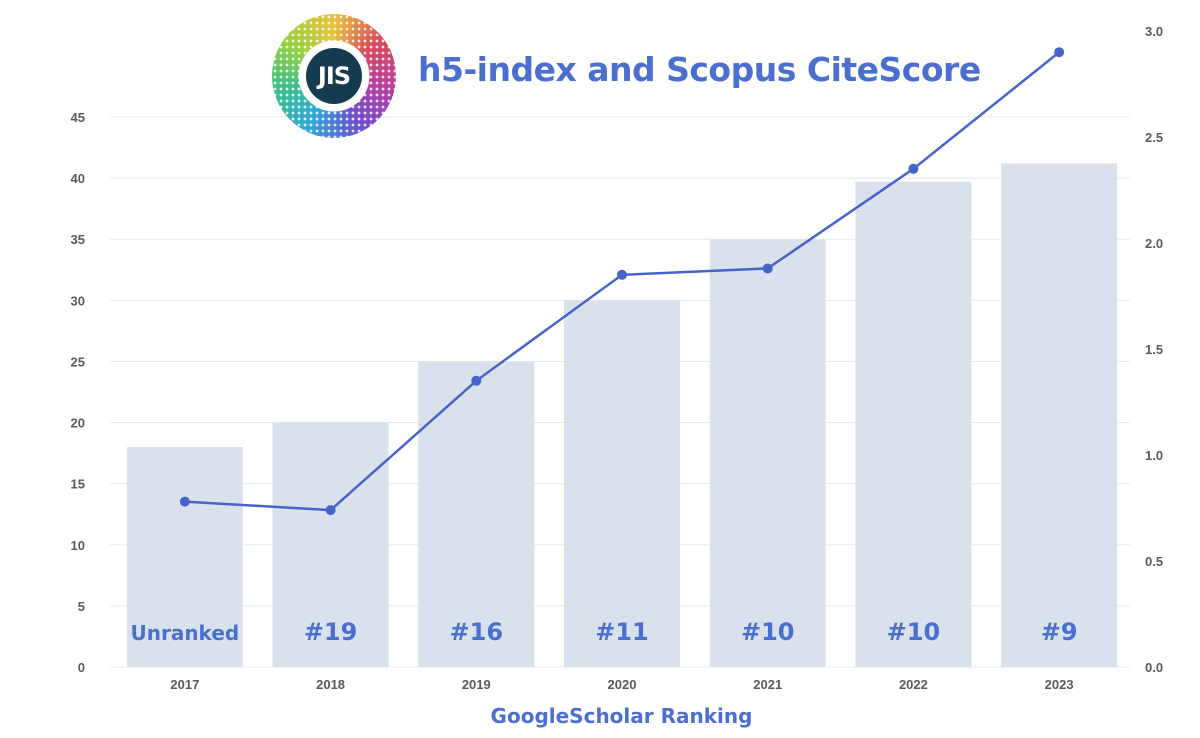  Describe the element at coordinates (1059, 684) in the screenshot. I see `x-tick-label: 2023` at that location.